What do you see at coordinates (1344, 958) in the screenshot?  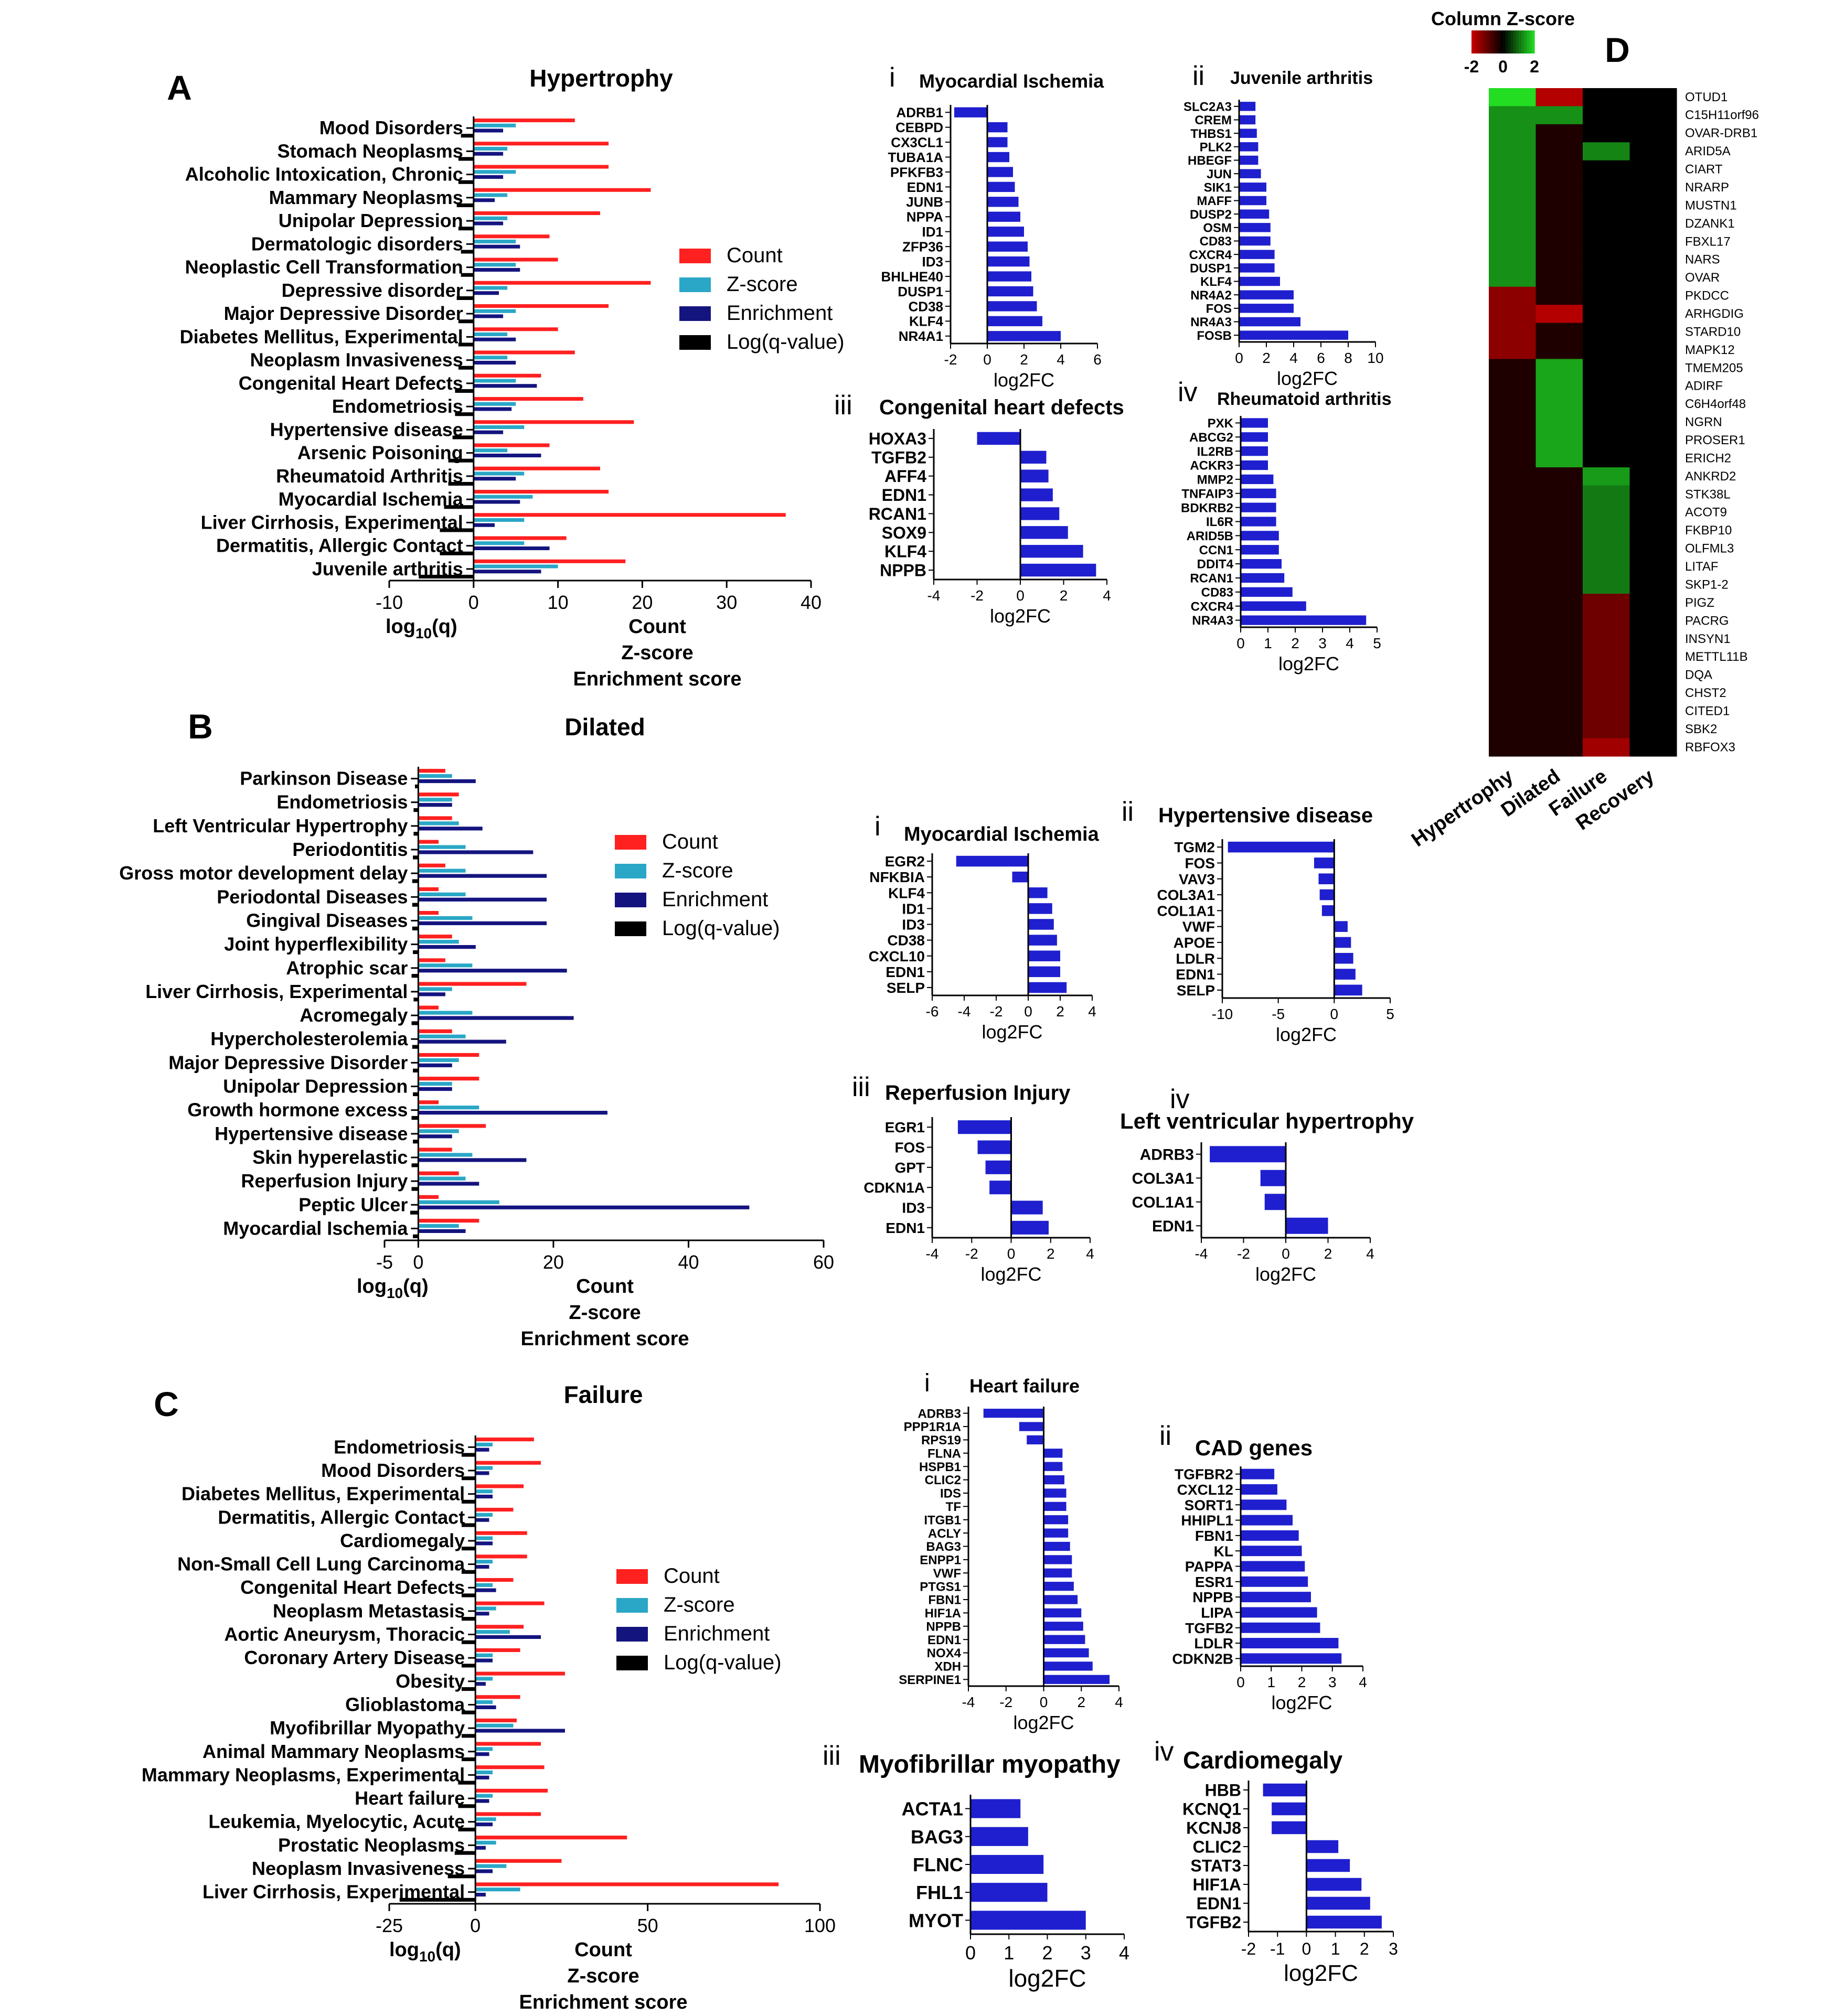 I see `bar-ldlr` at bounding box center [1344, 958].